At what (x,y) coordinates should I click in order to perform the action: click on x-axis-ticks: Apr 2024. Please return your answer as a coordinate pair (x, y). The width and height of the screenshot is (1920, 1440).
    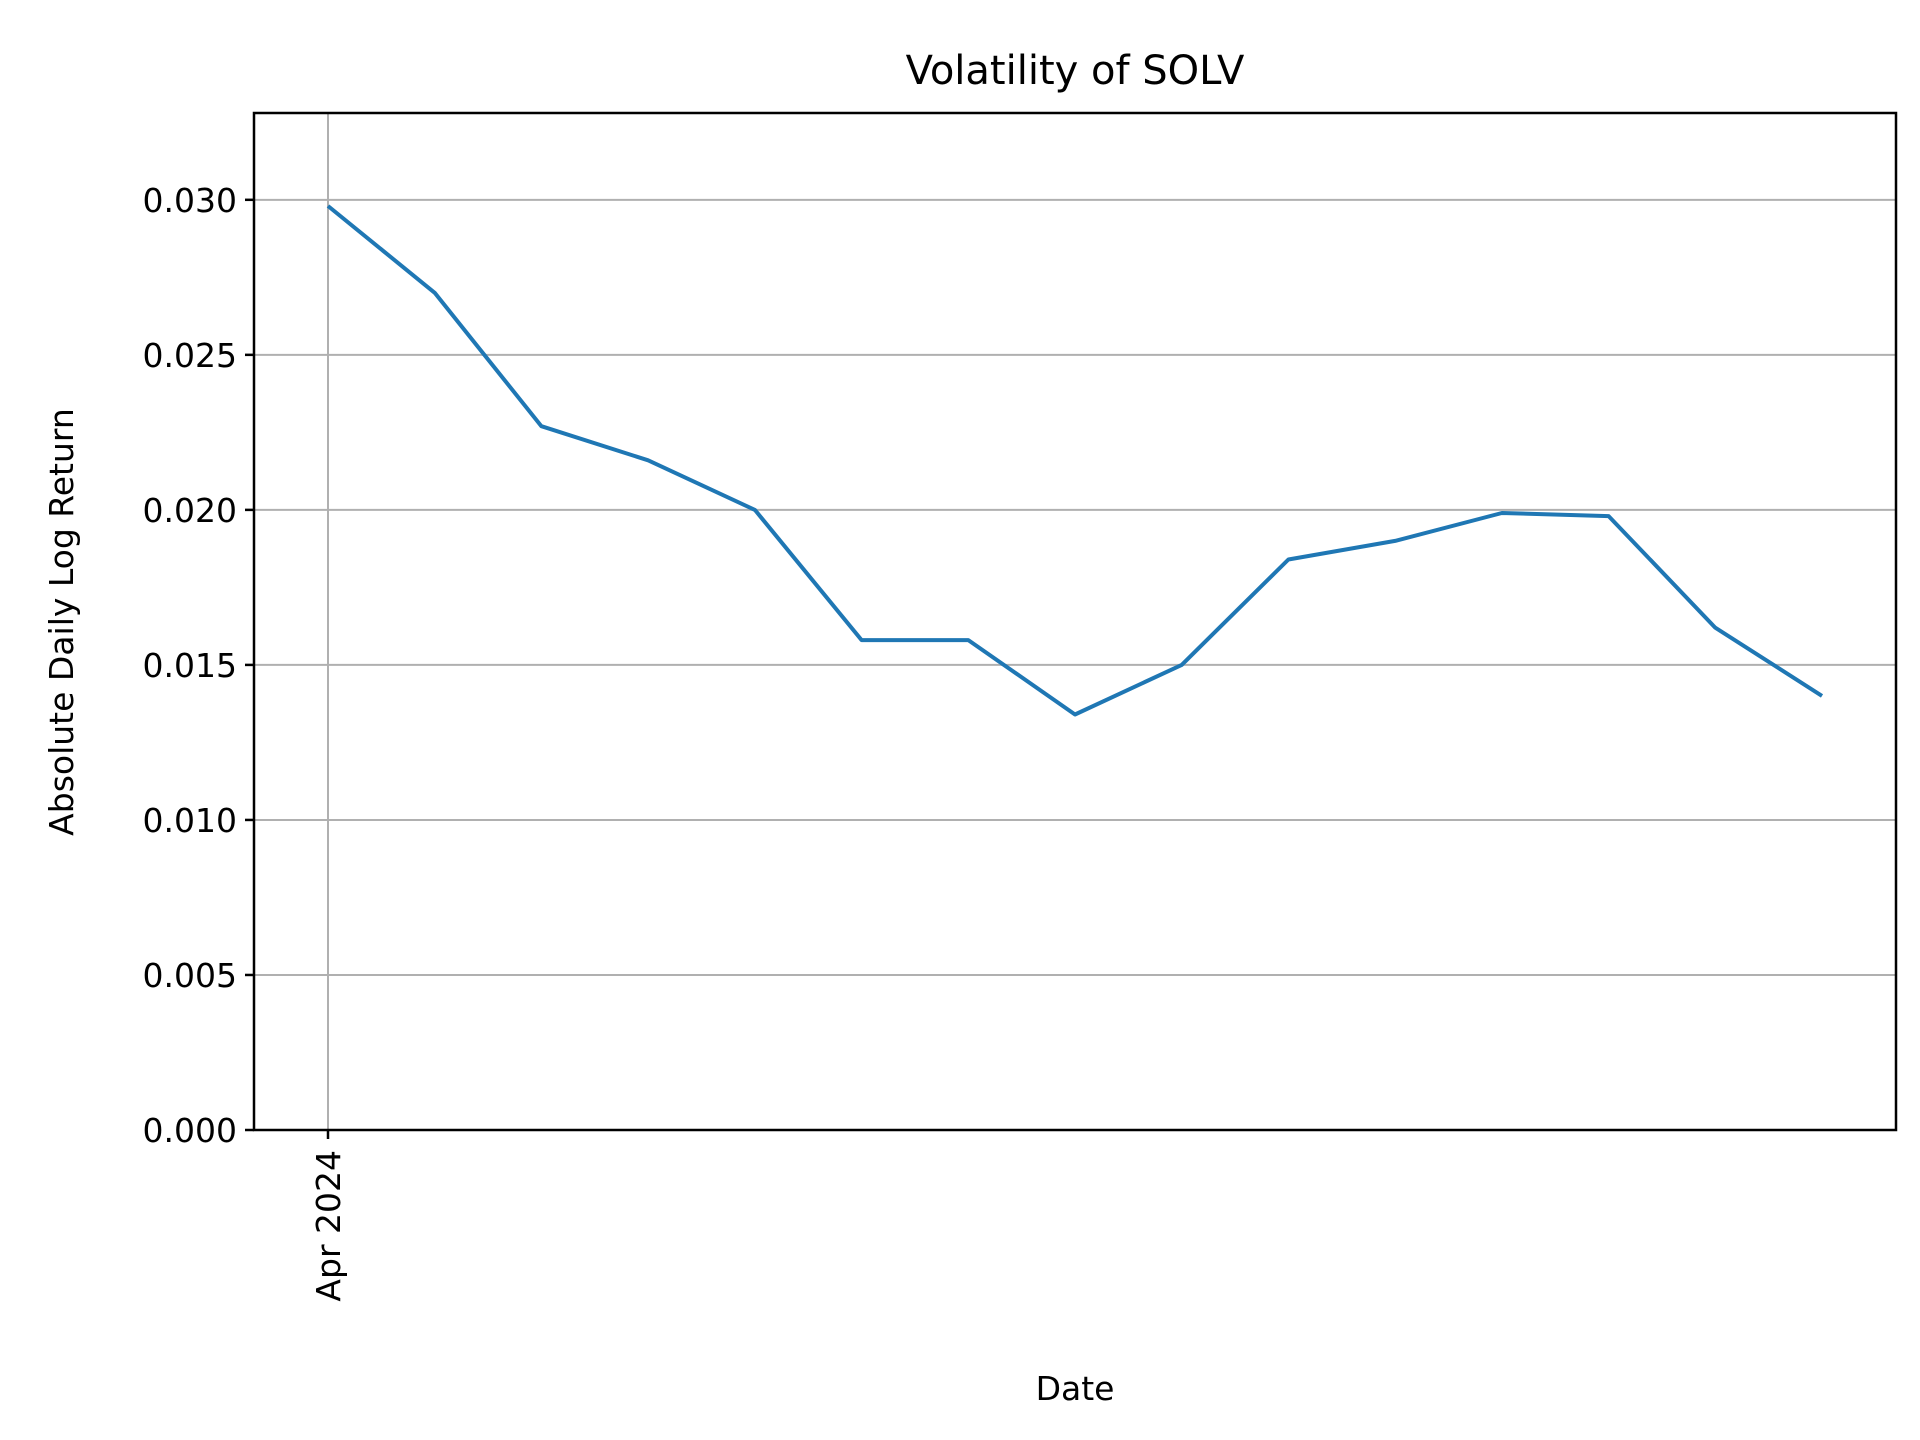
    Looking at the image, I should click on (328, 1216).